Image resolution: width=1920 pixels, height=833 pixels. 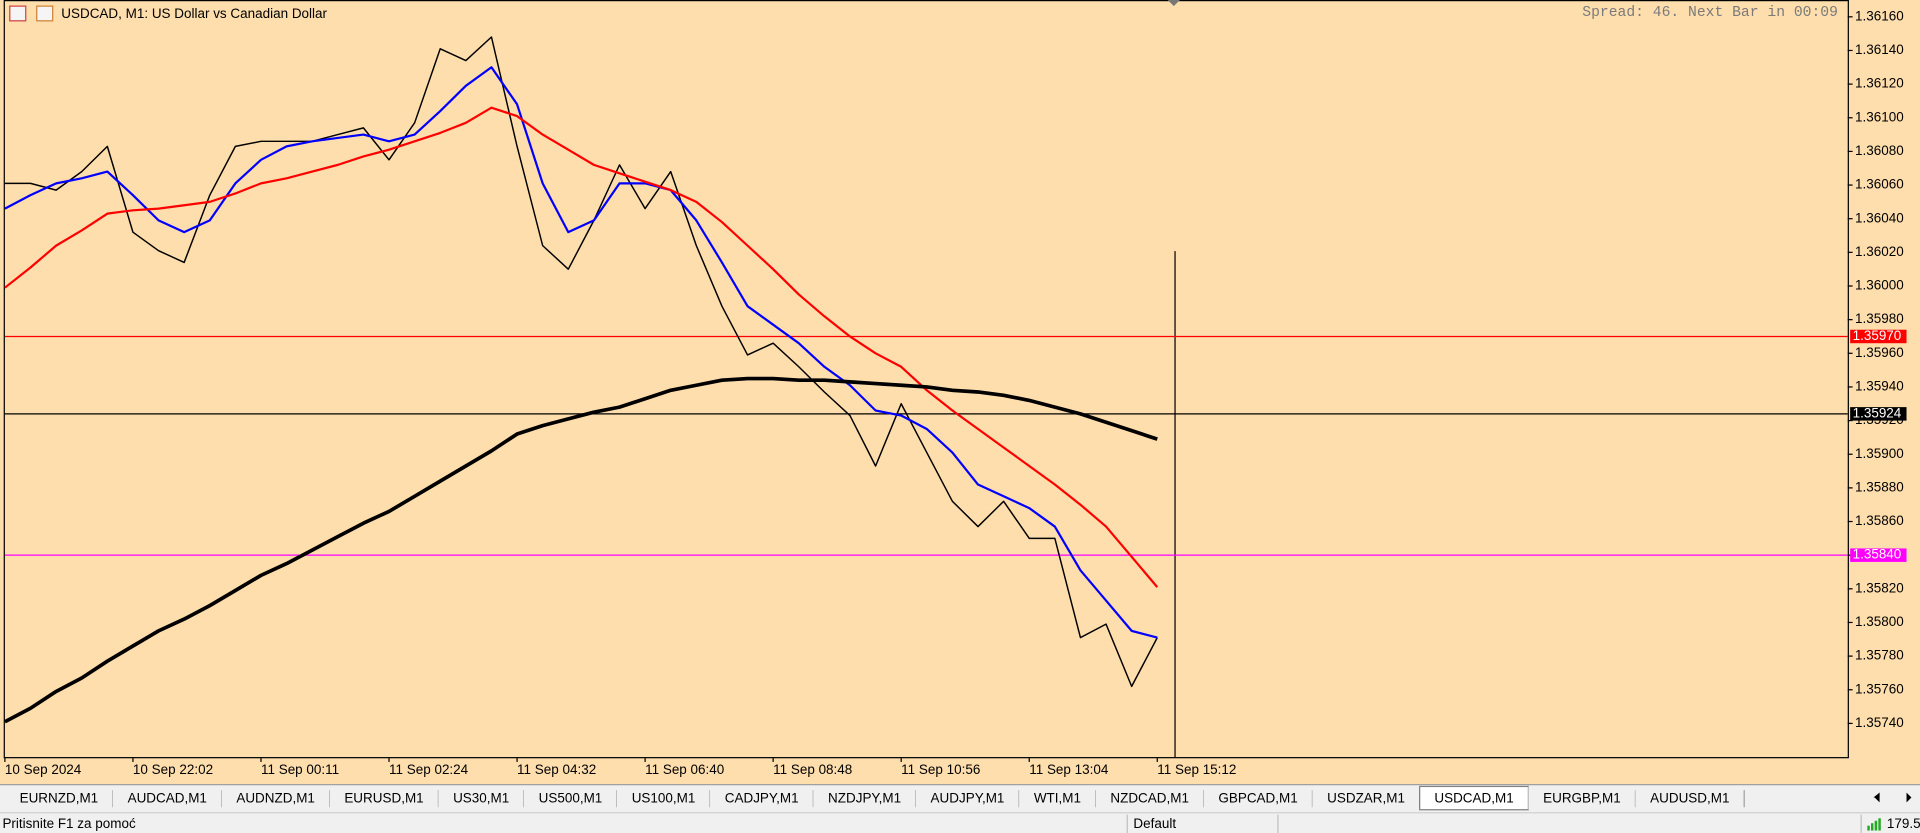 What do you see at coordinates (960, 822) in the screenshot?
I see `status-bar` at bounding box center [960, 822].